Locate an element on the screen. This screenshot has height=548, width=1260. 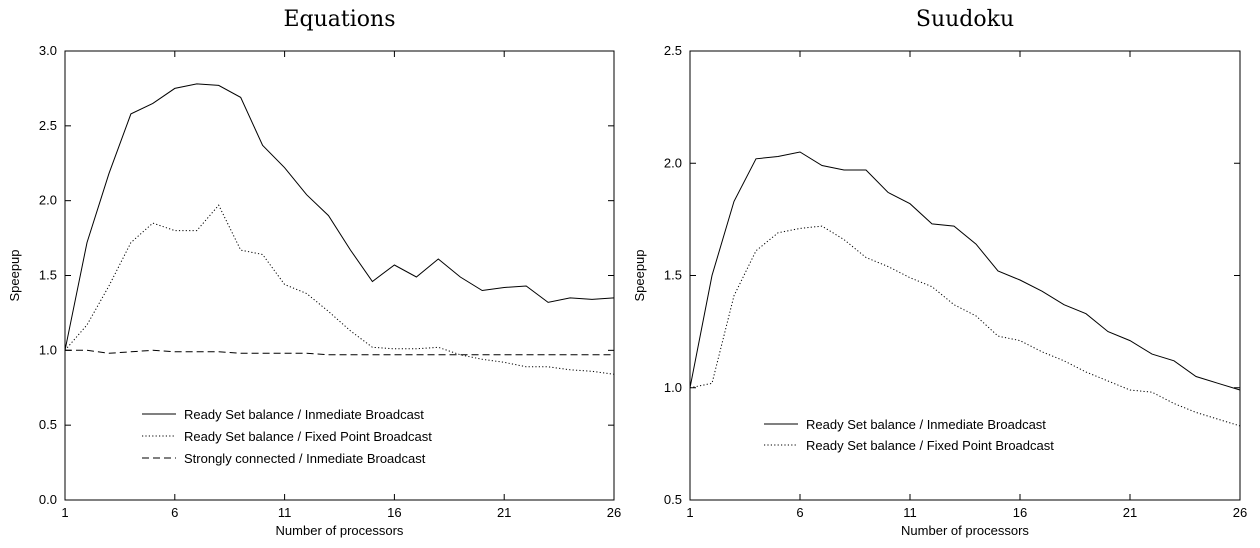
y-tick-label: 3.0 is located at coordinates (48, 50).